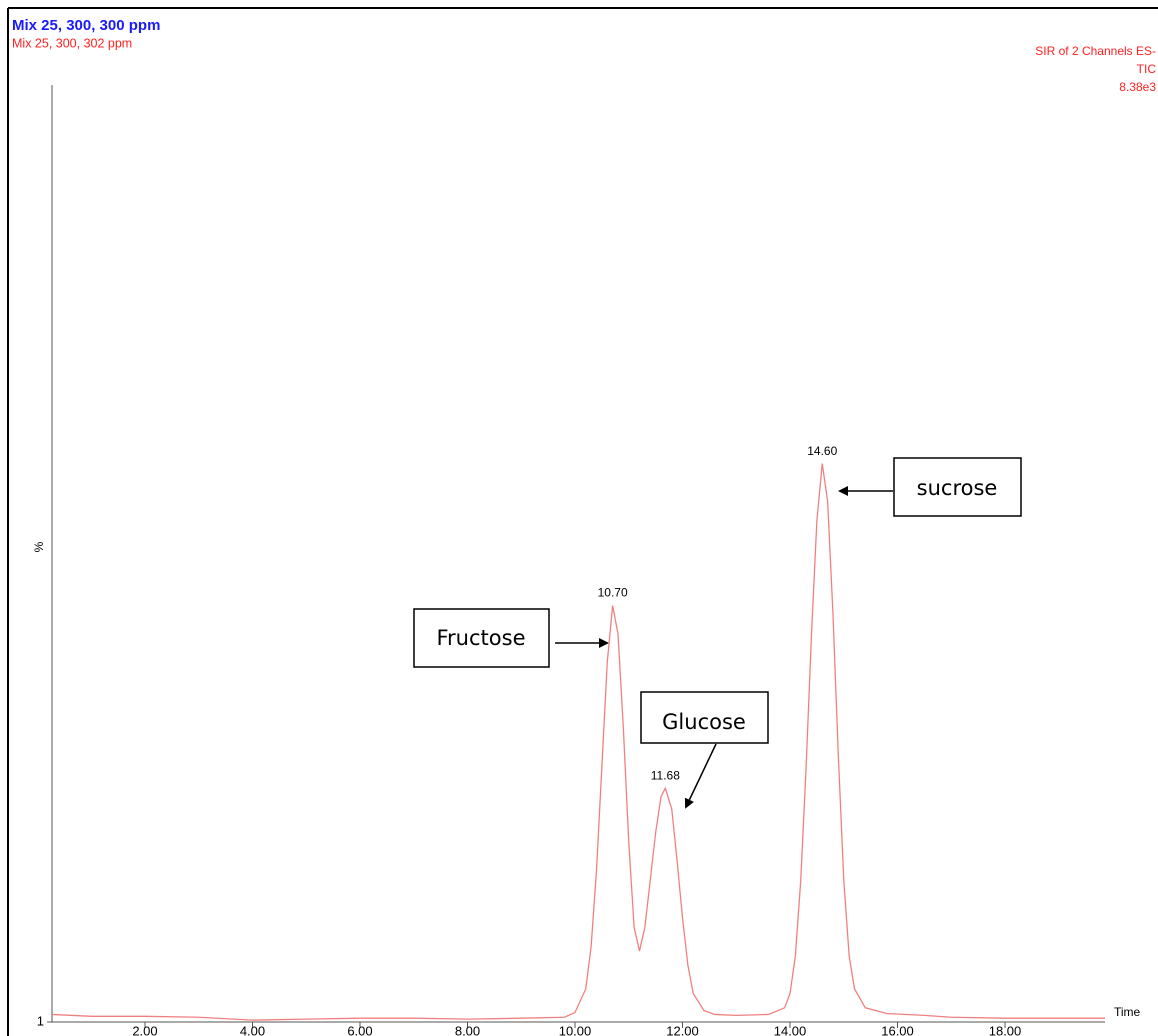 This screenshot has width=1158, height=1036. What do you see at coordinates (86, 25) in the screenshot?
I see `chart-title: Mix 25, 300, 300 ppm` at bounding box center [86, 25].